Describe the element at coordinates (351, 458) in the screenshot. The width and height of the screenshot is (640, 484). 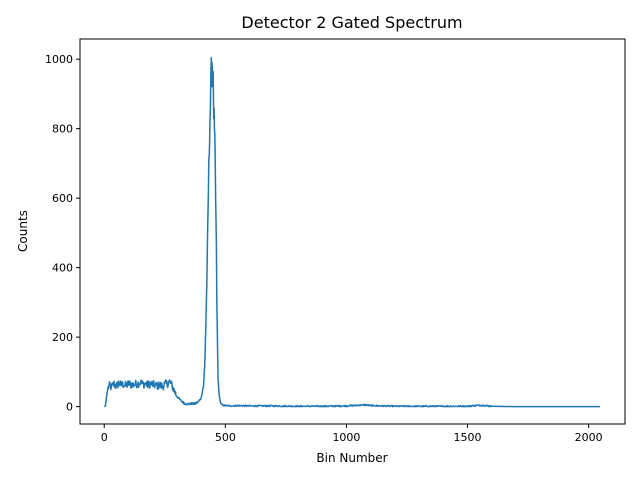
I see `x-axis-label: Bin Number` at that location.